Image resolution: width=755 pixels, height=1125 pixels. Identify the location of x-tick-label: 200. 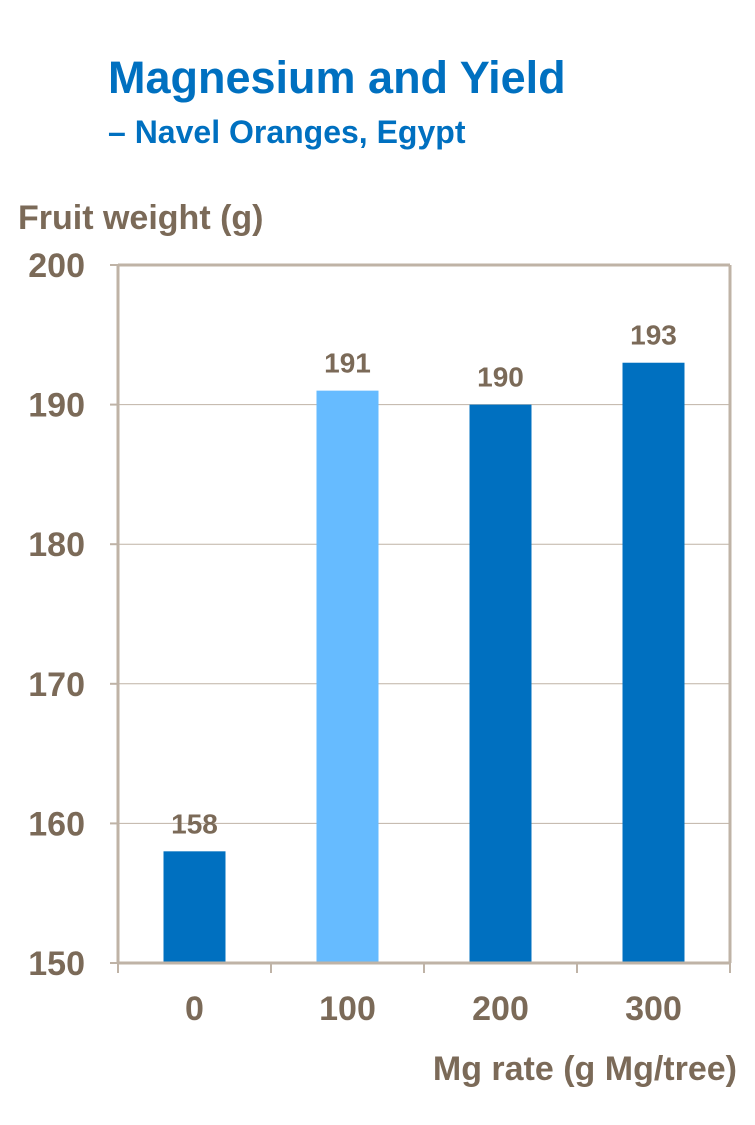
(500, 1009).